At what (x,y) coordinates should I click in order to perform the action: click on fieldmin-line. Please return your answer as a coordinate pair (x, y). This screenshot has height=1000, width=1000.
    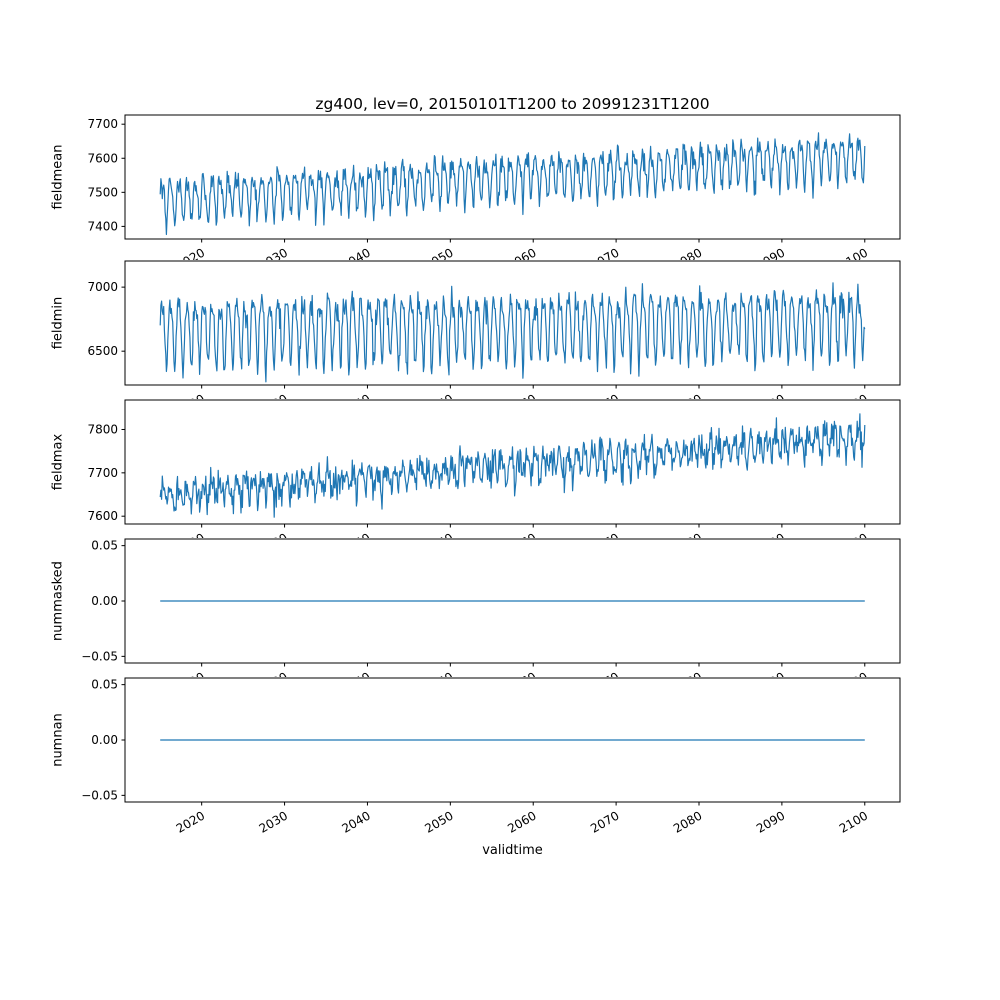
    Looking at the image, I should click on (512, 332).